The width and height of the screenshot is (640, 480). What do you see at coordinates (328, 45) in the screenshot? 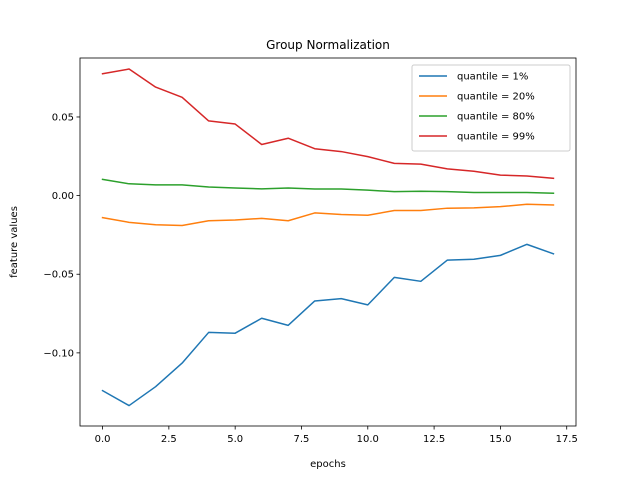
I see `chart-title: Group Normalization` at bounding box center [328, 45].